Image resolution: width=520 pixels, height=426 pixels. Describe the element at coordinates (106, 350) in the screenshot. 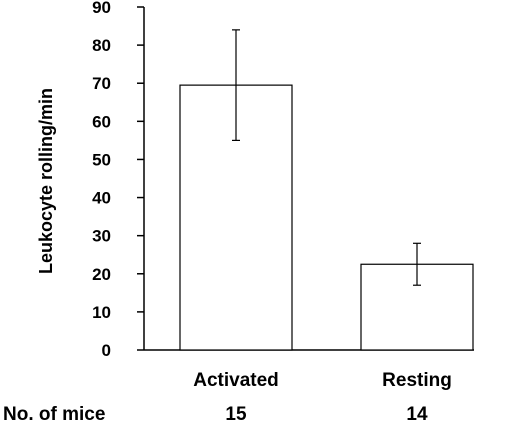

I see `y-tick-label: 0` at that location.